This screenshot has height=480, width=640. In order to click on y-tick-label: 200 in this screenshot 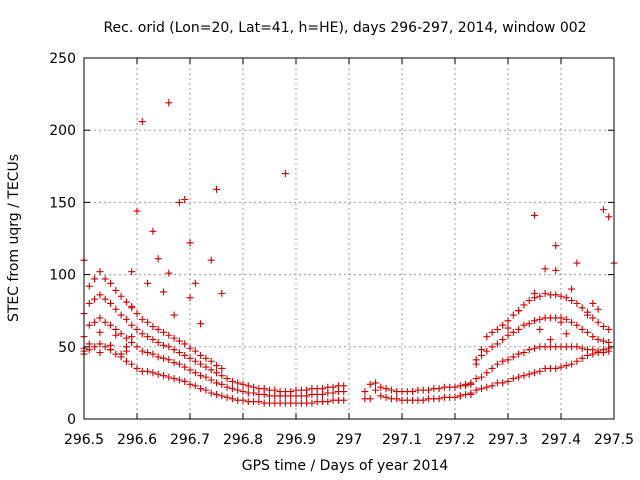, I will do `click(62, 131)`.